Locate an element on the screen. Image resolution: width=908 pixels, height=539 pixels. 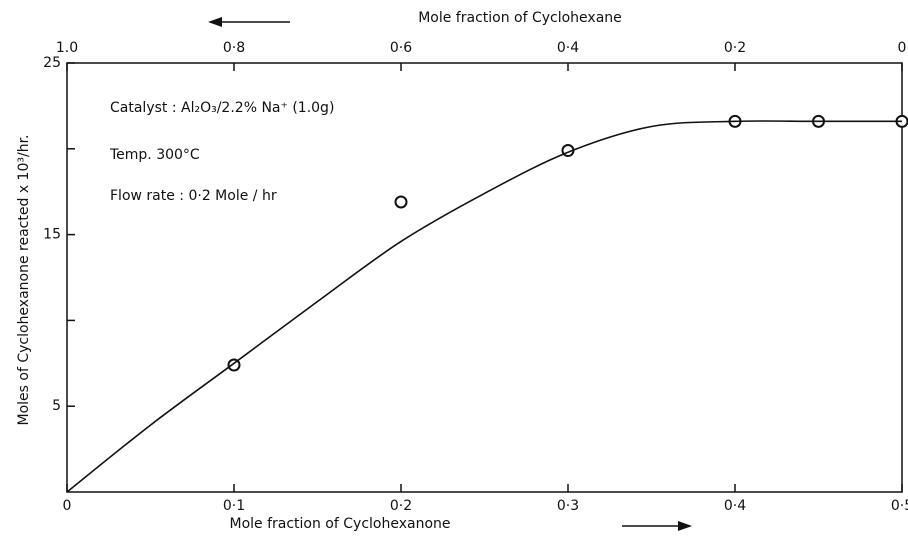
y-tick-label: 5 is located at coordinates (56, 406).